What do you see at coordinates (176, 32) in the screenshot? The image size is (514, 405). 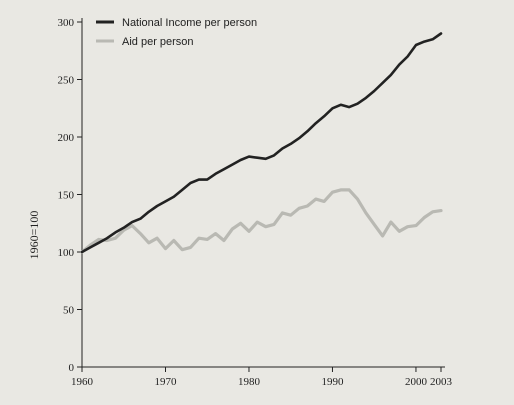 I see `legend: National Income per person Aid per person` at bounding box center [176, 32].